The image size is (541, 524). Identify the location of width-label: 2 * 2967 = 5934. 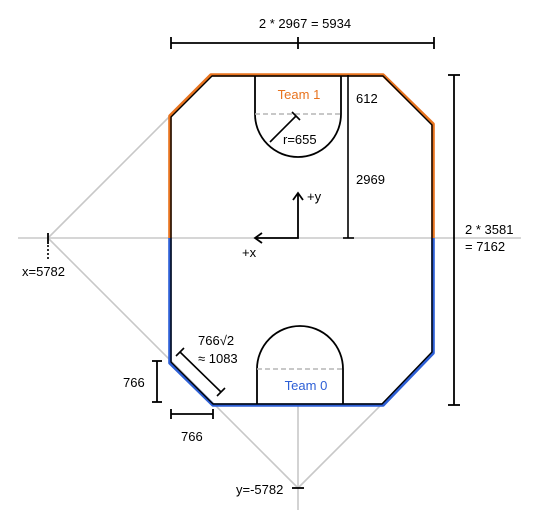
(305, 23).